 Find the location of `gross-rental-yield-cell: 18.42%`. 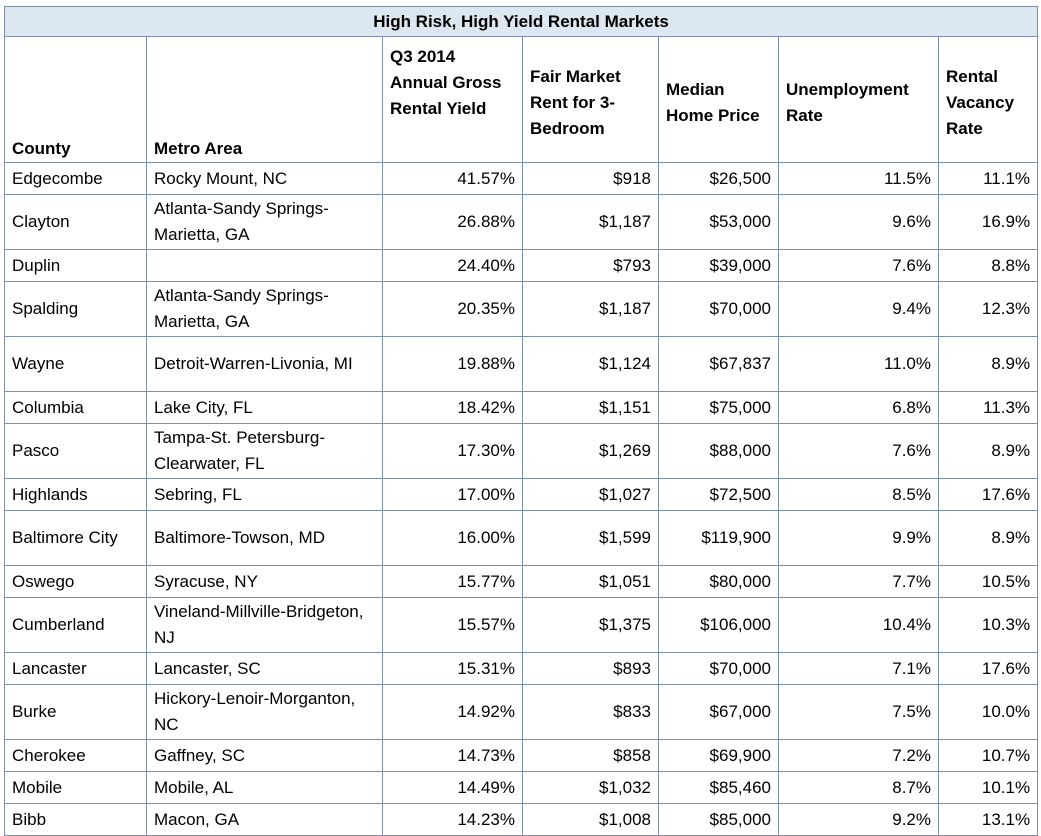

gross-rental-yield-cell: 18.42% is located at coordinates (452, 407).